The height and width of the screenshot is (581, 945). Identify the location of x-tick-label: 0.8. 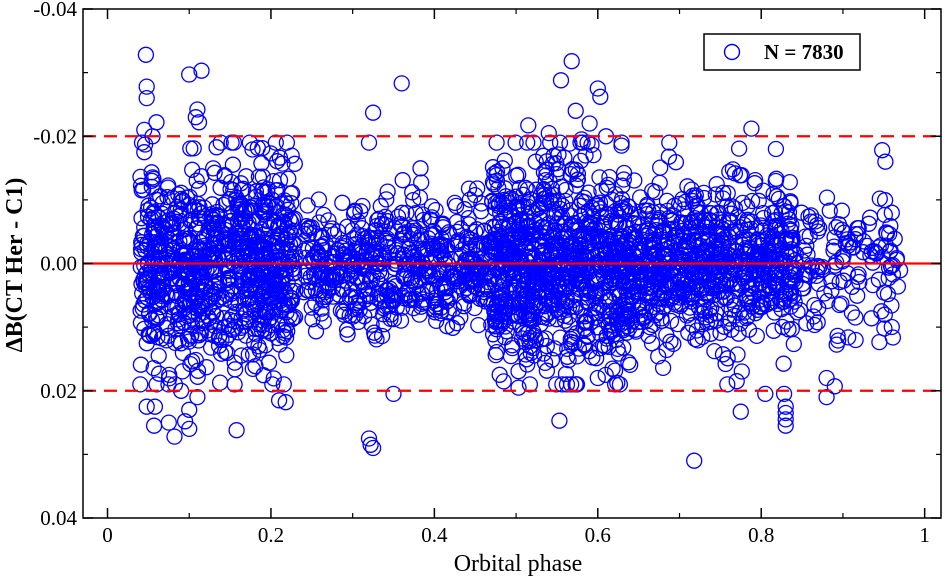
(761, 535).